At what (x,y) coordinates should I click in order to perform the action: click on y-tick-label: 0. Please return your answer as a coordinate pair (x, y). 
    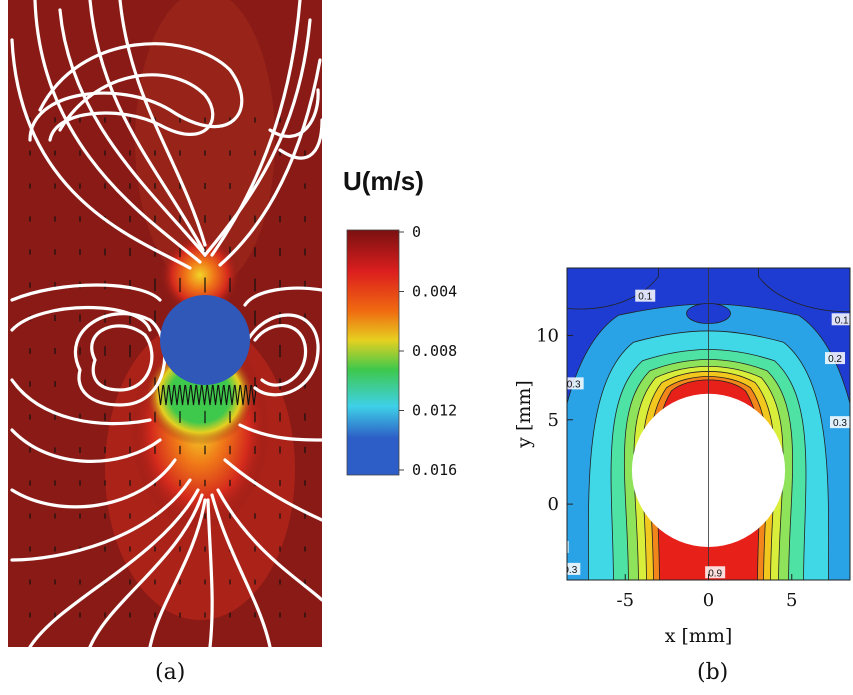
    Looking at the image, I should click on (553, 504).